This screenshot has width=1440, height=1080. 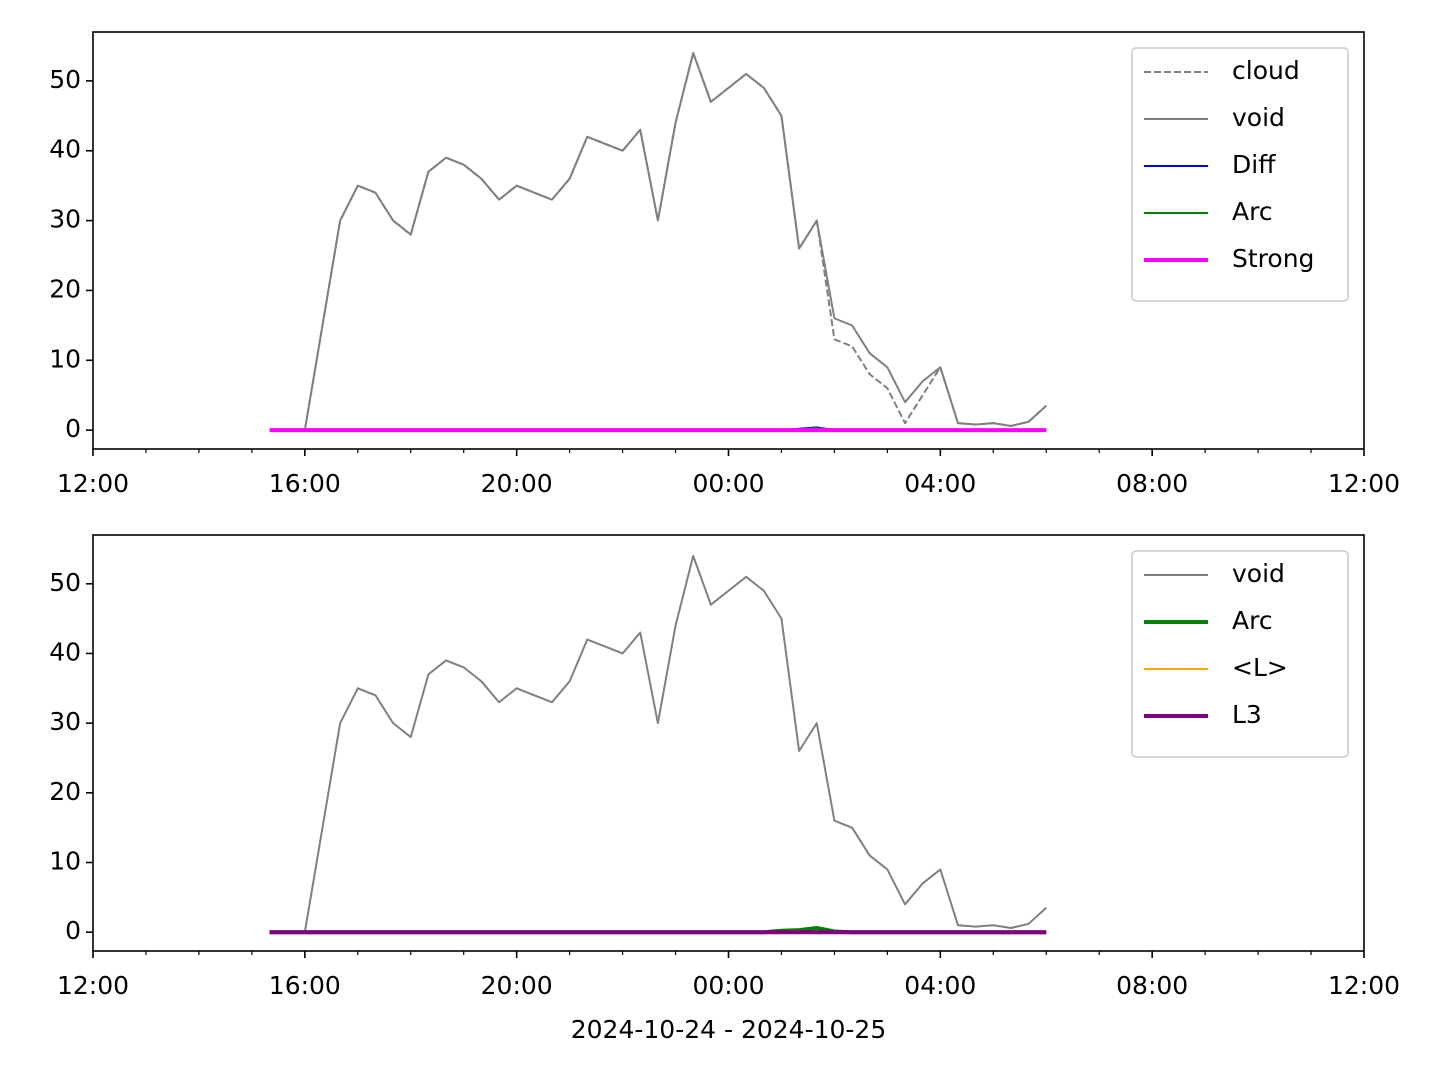 I want to click on legend: cloud void Diff Arc Strong, so click(x=1240, y=174).